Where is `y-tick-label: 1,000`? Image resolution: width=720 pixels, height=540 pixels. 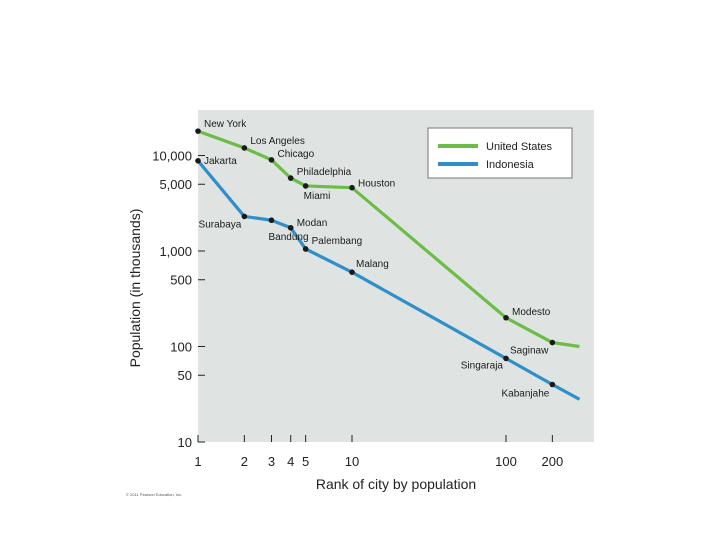 y-tick-label: 1,000 is located at coordinates (175, 251).